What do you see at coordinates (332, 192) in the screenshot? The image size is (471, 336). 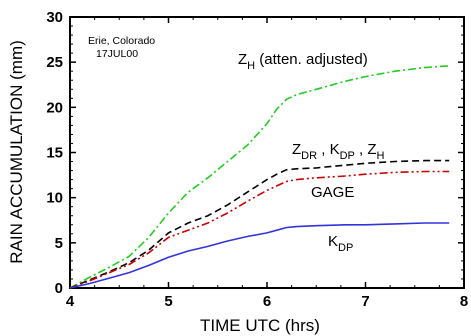 I see `series-label-gage: GAGE` at bounding box center [332, 192].